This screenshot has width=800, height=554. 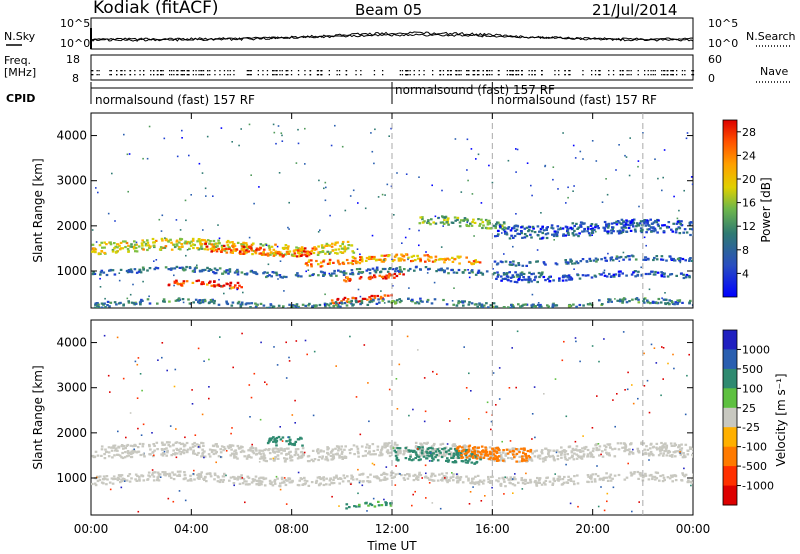 What do you see at coordinates (75, 78) in the screenshot?
I see `freq-tick-low: 8` at bounding box center [75, 78].